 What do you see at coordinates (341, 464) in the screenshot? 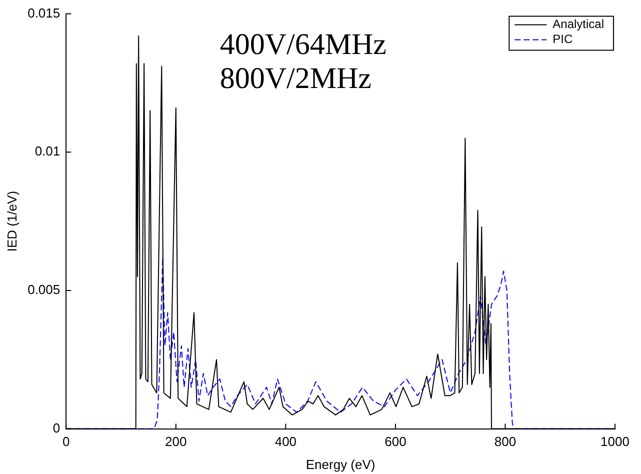
I see `x-axis-title: Energy (eV)` at bounding box center [341, 464].